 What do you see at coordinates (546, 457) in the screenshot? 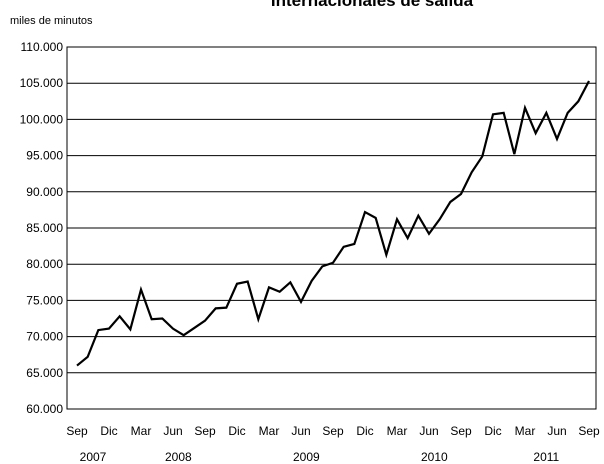
I see `x-year-label: 2011` at bounding box center [546, 457].